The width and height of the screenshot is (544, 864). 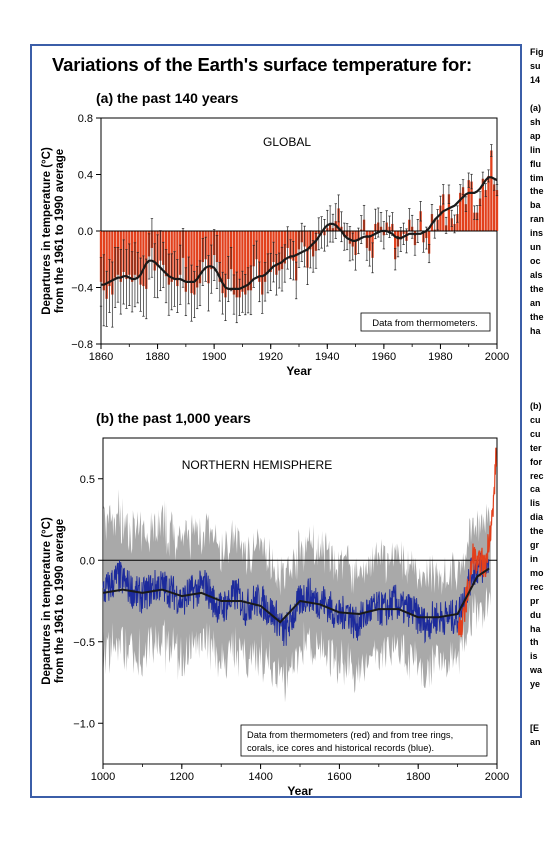 I want to click on panel-a-legend-text: Data from thermometers., so click(x=425, y=323).